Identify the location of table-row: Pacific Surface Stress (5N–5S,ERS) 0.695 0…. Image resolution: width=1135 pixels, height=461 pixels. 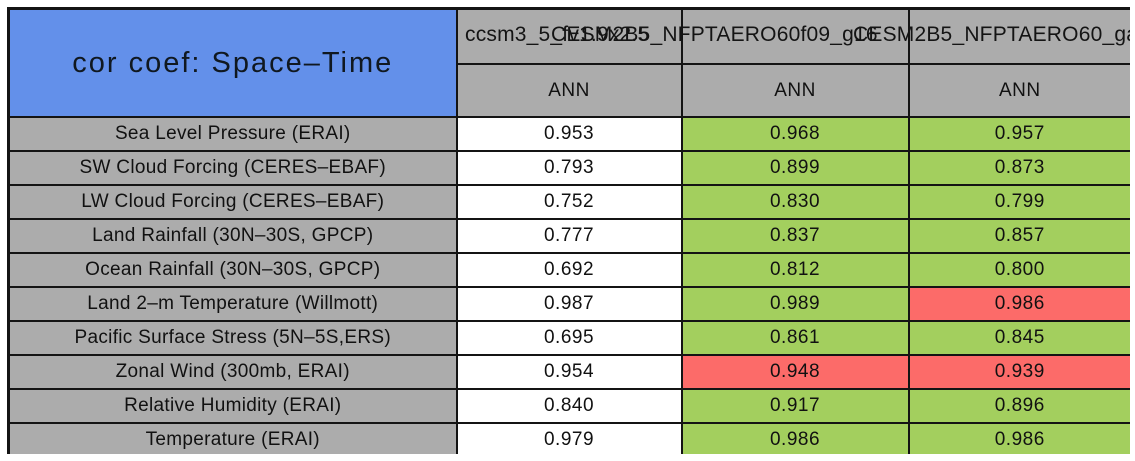
(568, 338).